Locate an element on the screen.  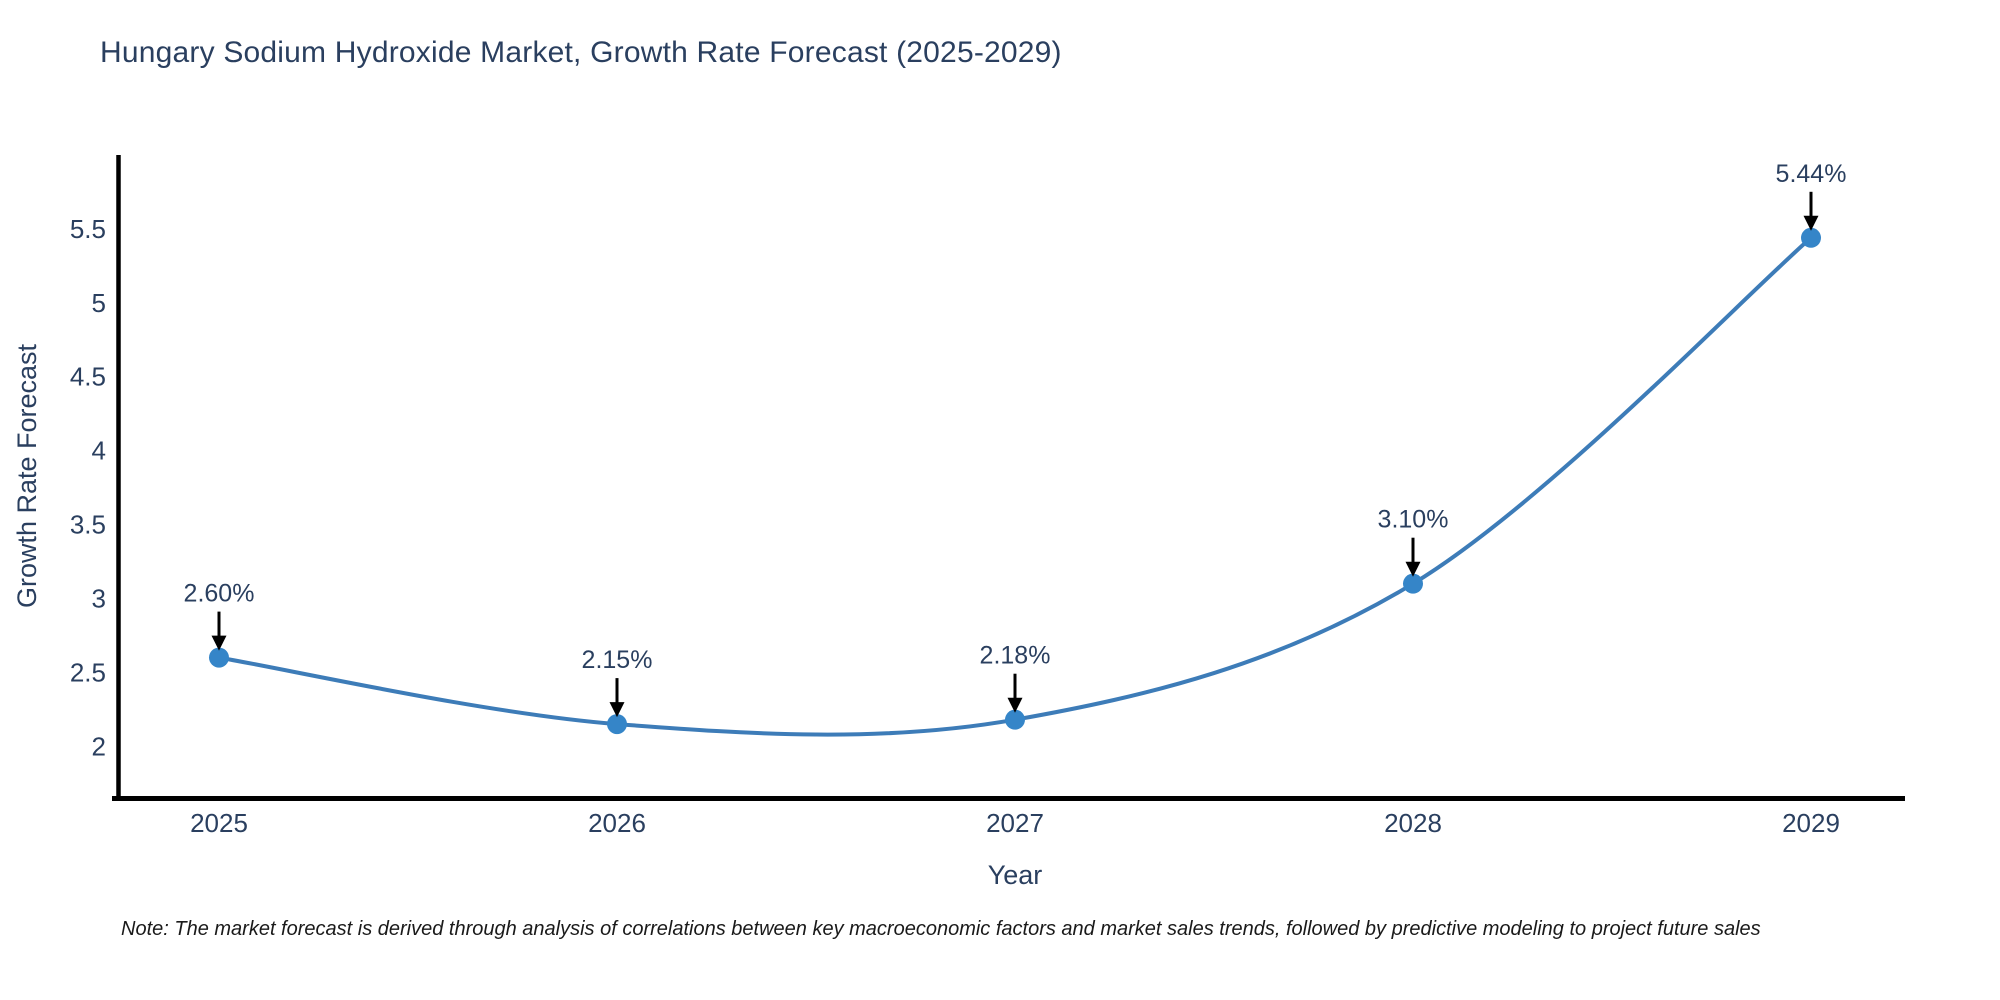
x-tick-label: 2026 is located at coordinates (617, 823).